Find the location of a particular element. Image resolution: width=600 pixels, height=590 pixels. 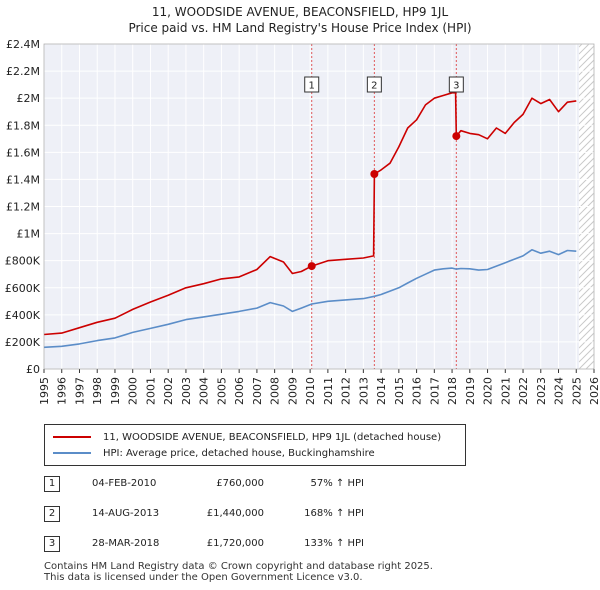

transaction-date: 04-FEB-2010 is located at coordinates (124, 483).